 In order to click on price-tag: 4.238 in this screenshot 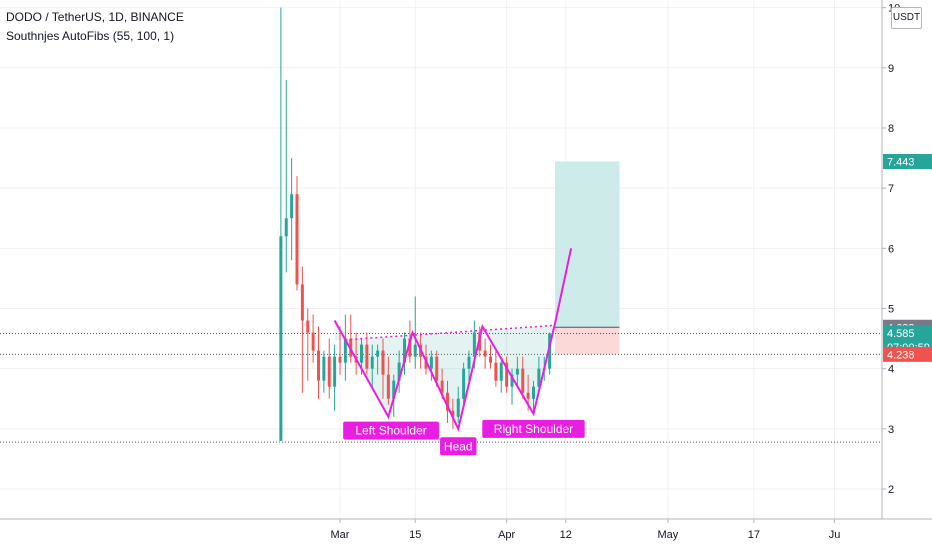, I will do `click(907, 354)`.